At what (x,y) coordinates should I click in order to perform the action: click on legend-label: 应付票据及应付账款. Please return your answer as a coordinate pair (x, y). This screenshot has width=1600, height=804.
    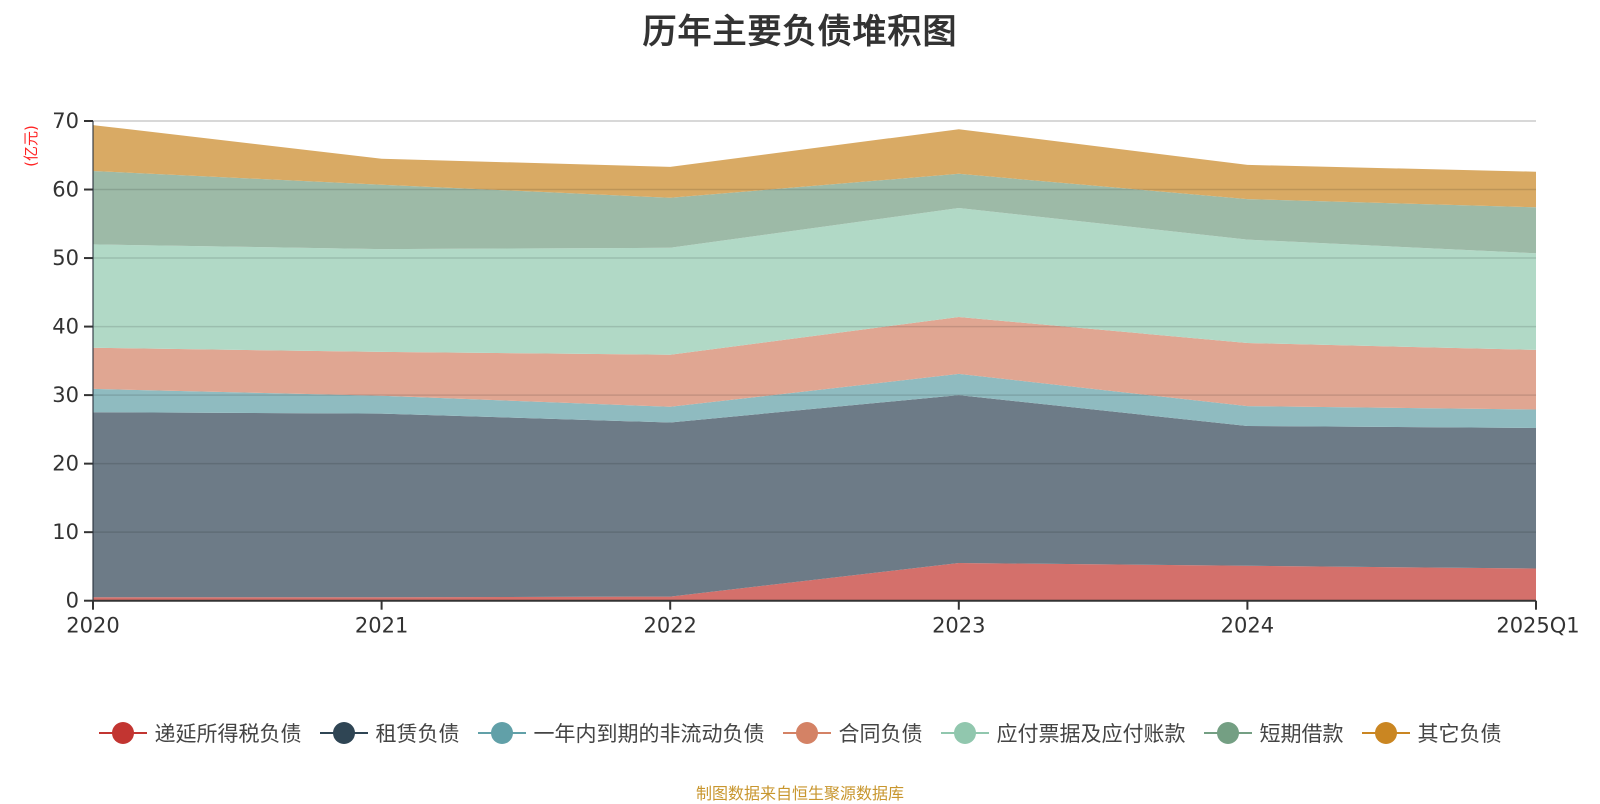
    Looking at the image, I should click on (1091, 734).